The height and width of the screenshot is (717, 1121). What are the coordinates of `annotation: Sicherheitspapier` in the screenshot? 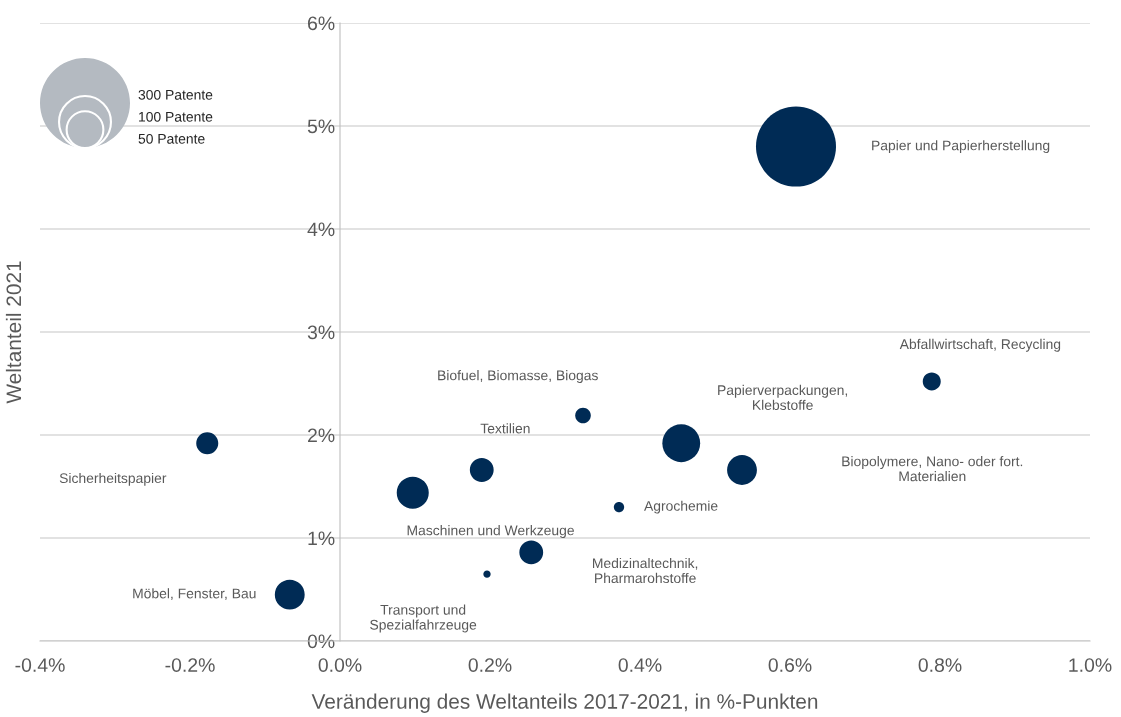 It's located at (113, 479).